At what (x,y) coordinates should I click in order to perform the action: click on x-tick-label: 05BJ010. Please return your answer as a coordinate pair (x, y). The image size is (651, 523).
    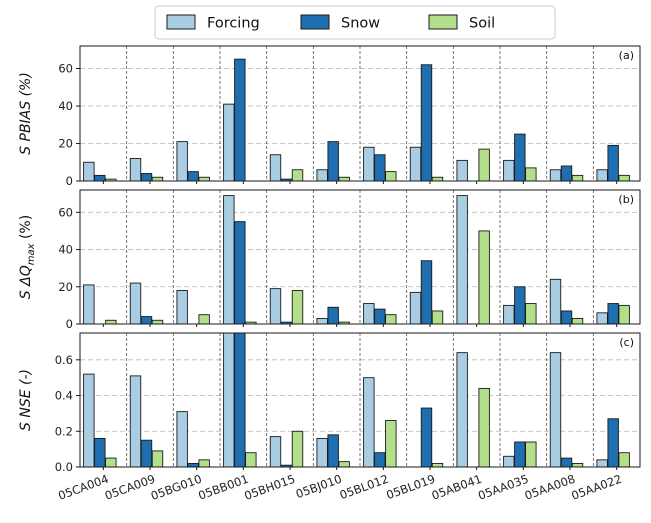
    Looking at the image, I should click on (319, 487).